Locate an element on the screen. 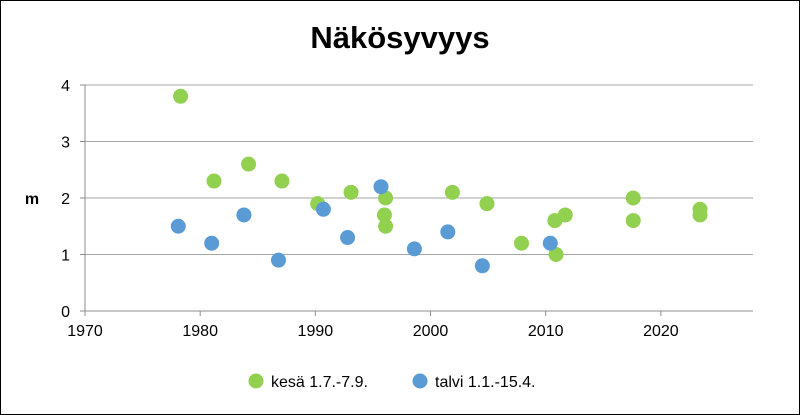  x-tick-label-1980: 1980 is located at coordinates (200, 331).